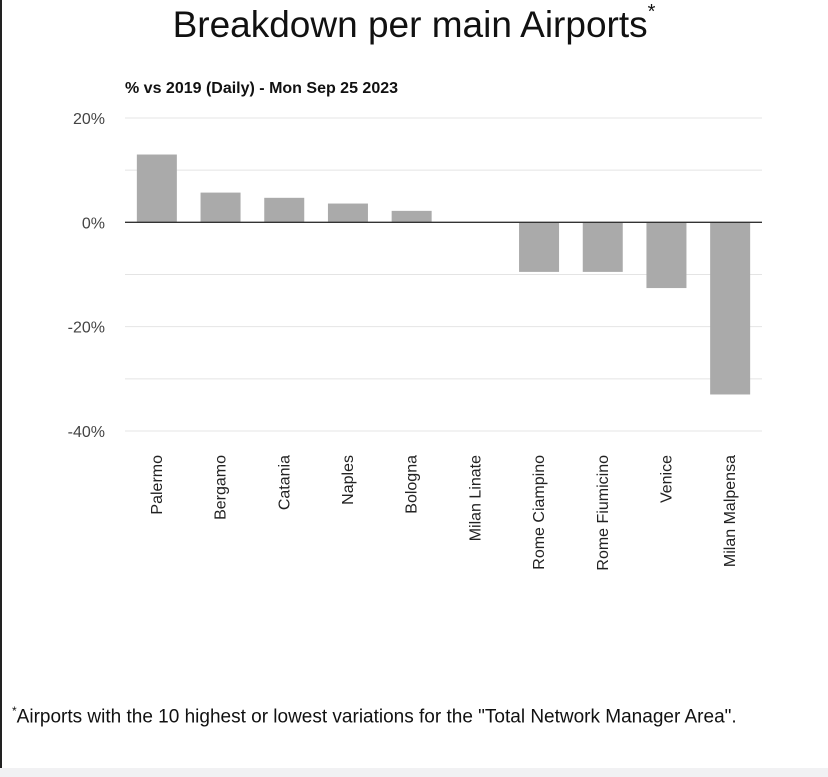 The image size is (828, 777). What do you see at coordinates (262, 88) in the screenshot?
I see `chart-subtitle: % vs 2019 (Daily) - Mon Sep 25 2023` at bounding box center [262, 88].